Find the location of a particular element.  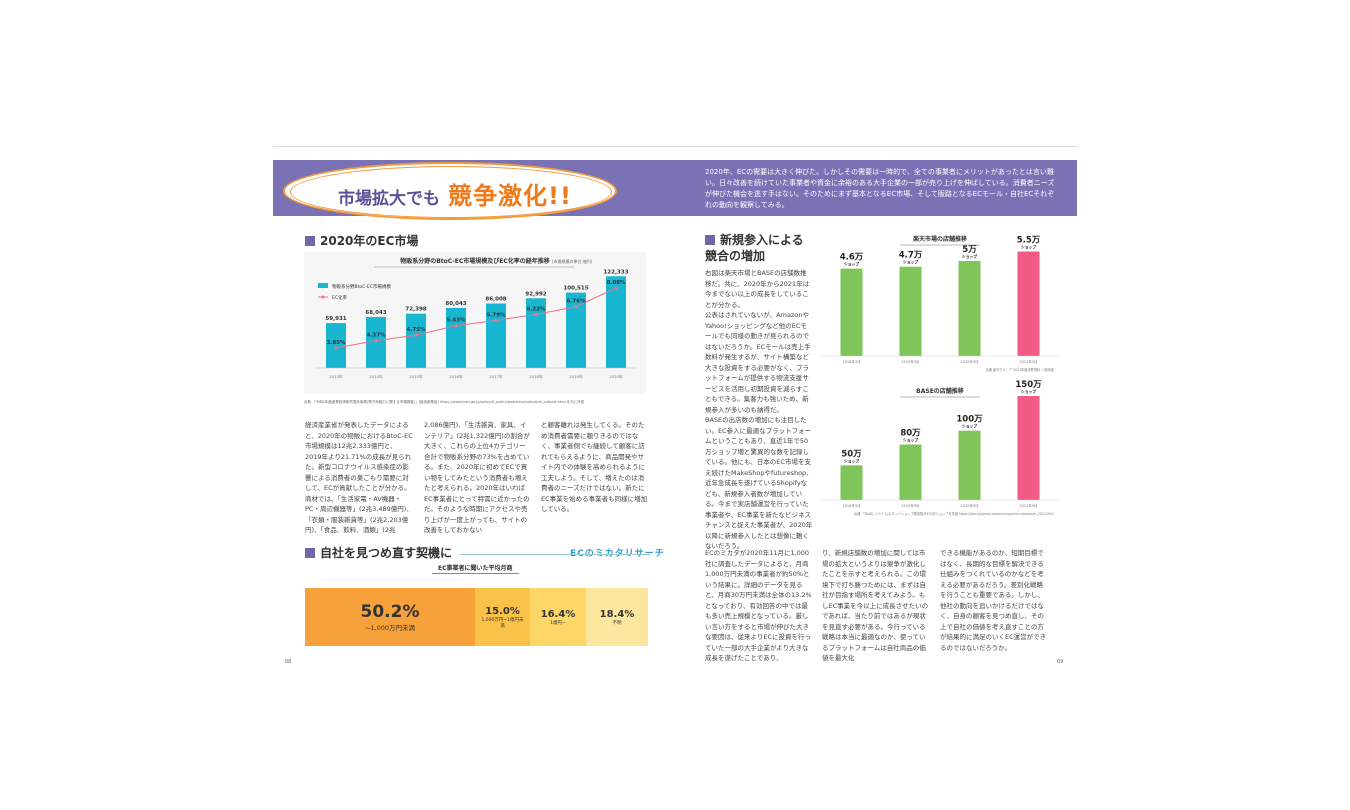

bar-value-label: 50万 is located at coordinates (851, 454).